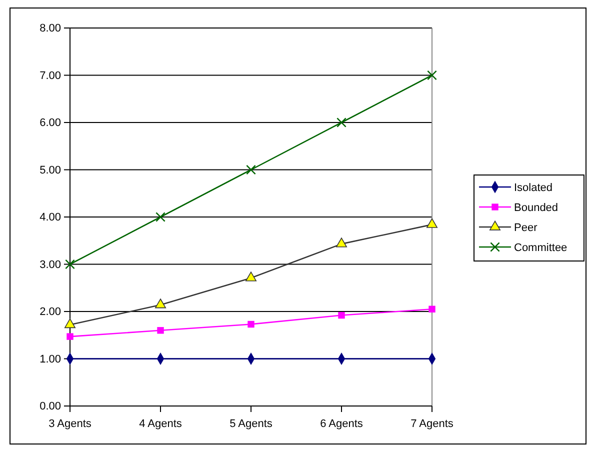 The image size is (592, 452). Describe the element at coordinates (160, 424) in the screenshot. I see `x-tick-label: 4 Agents` at that location.